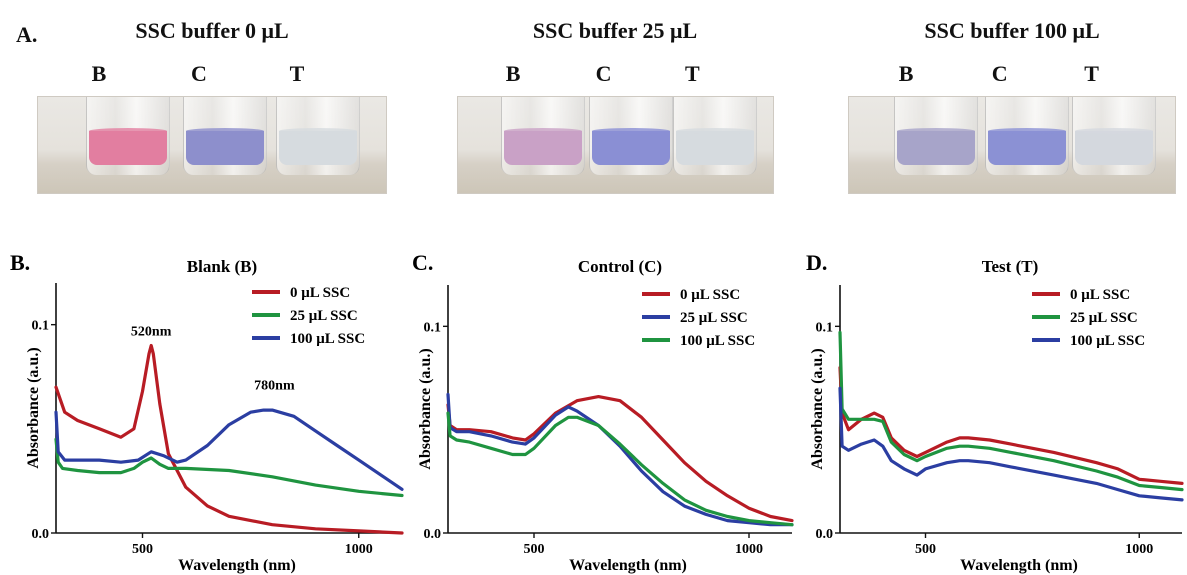 Image resolution: width=1187 pixels, height=575 pixels. Describe the element at coordinates (274, 385) in the screenshot. I see `peak-annotation: 780nm` at that location.